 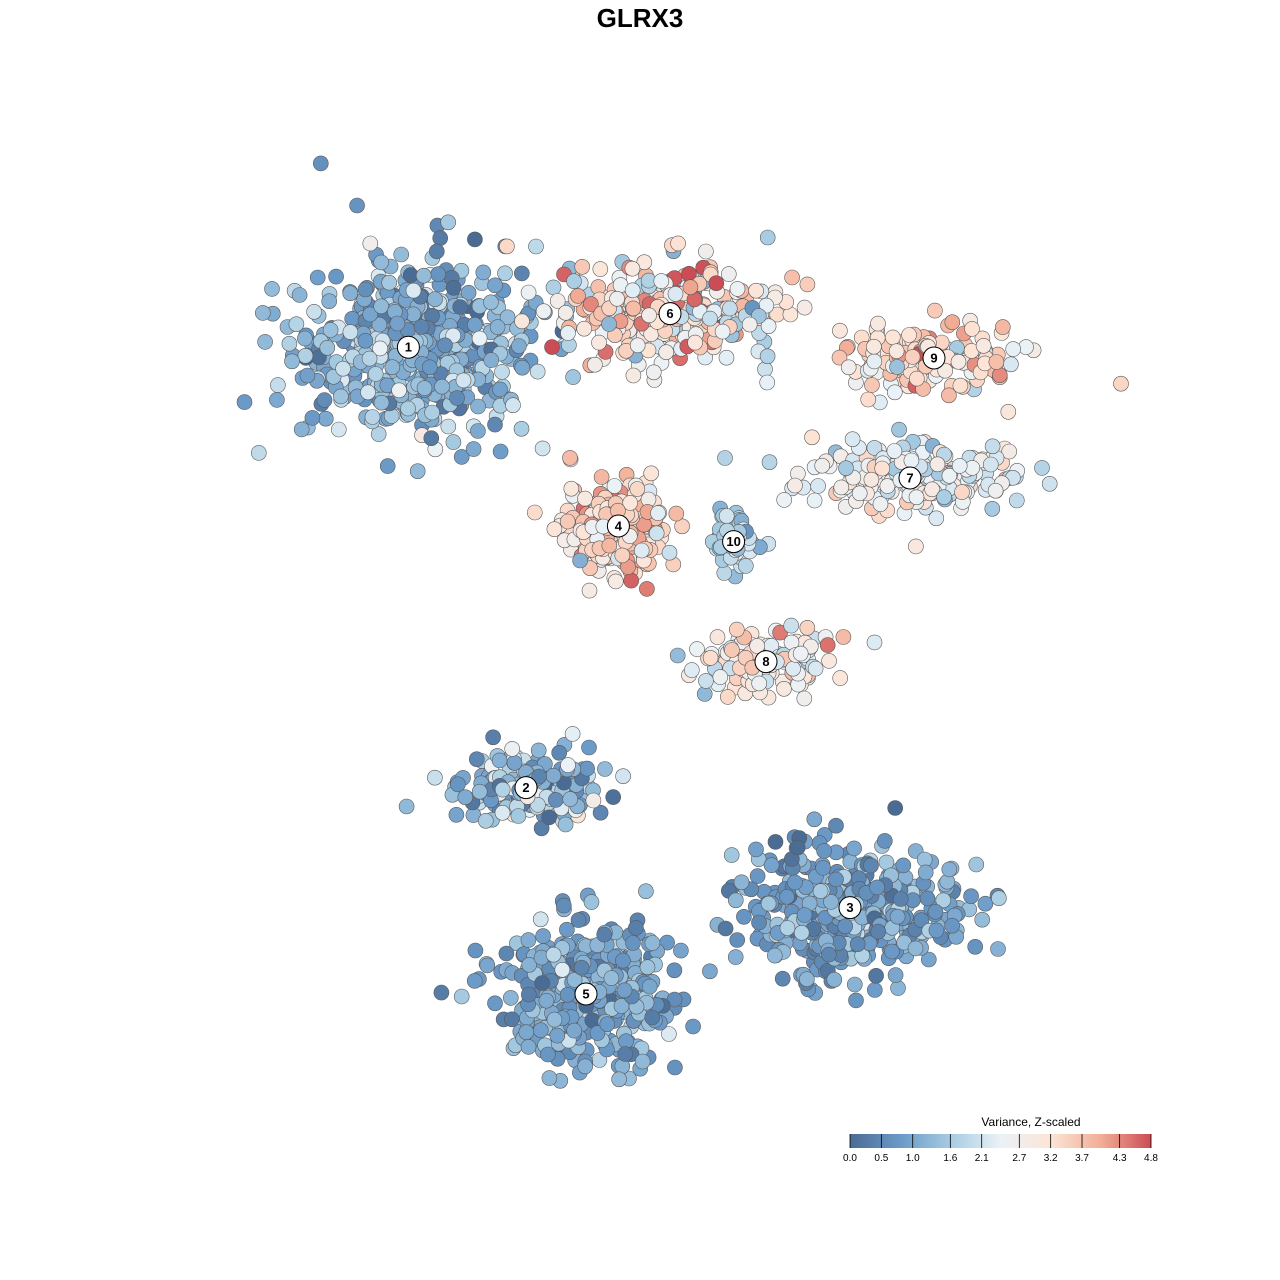 I want to click on colorbar-tick-label: 0.0, so click(x=850, y=1158).